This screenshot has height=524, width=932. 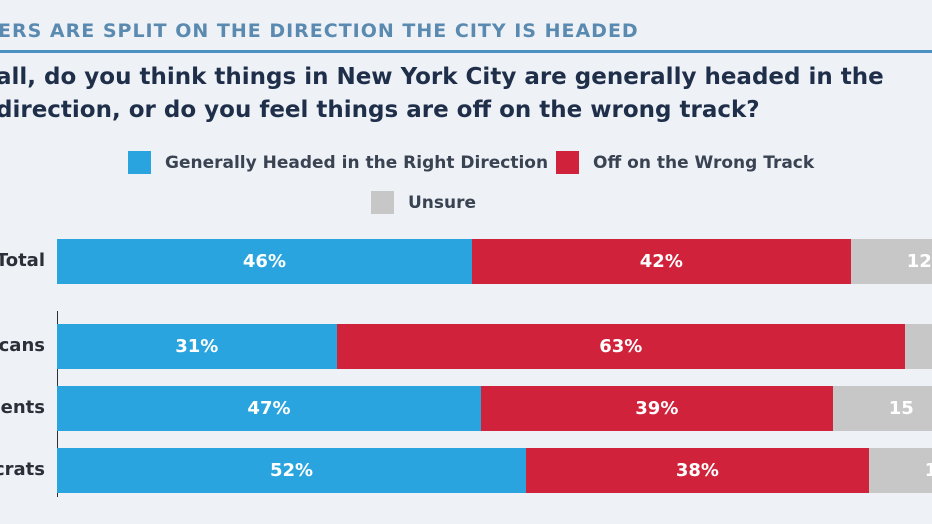 I want to click on row-label: crats, so click(x=22, y=469).